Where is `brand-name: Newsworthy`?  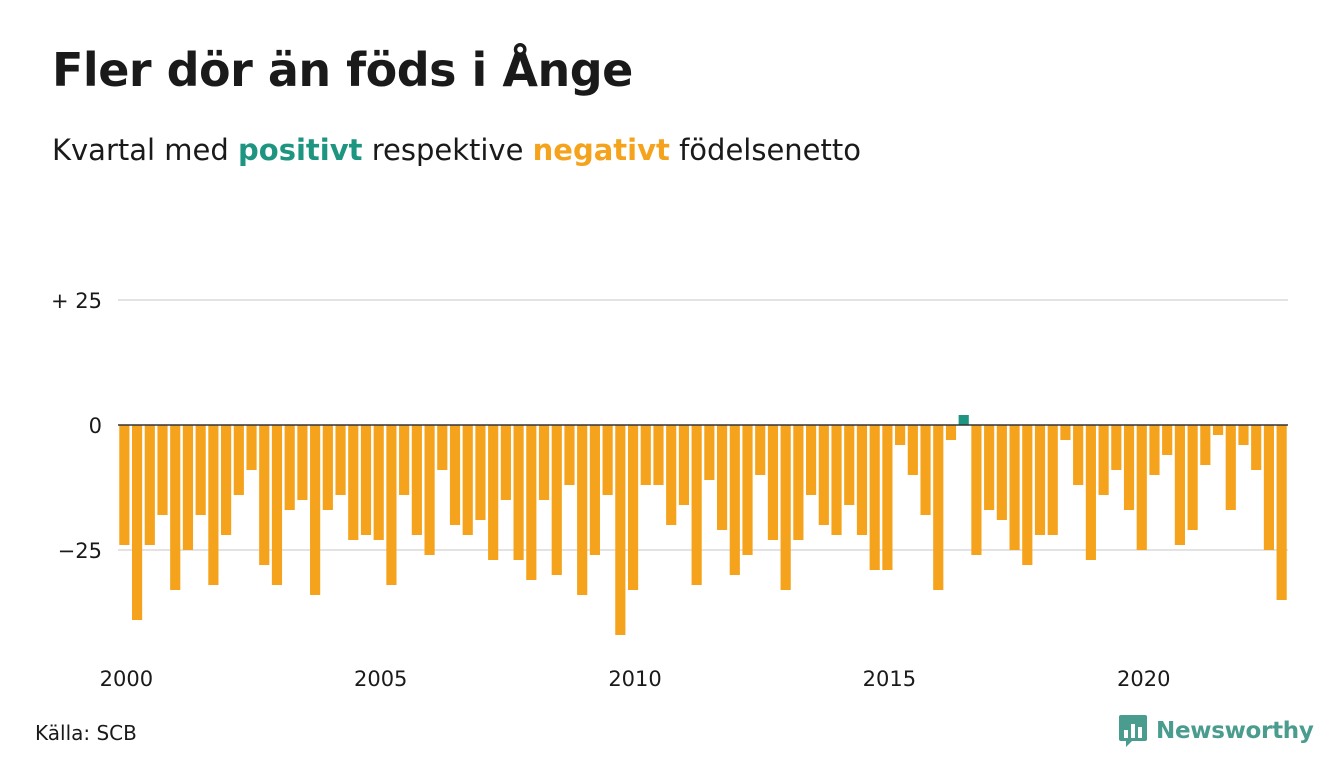 brand-name: Newsworthy is located at coordinates (1235, 731).